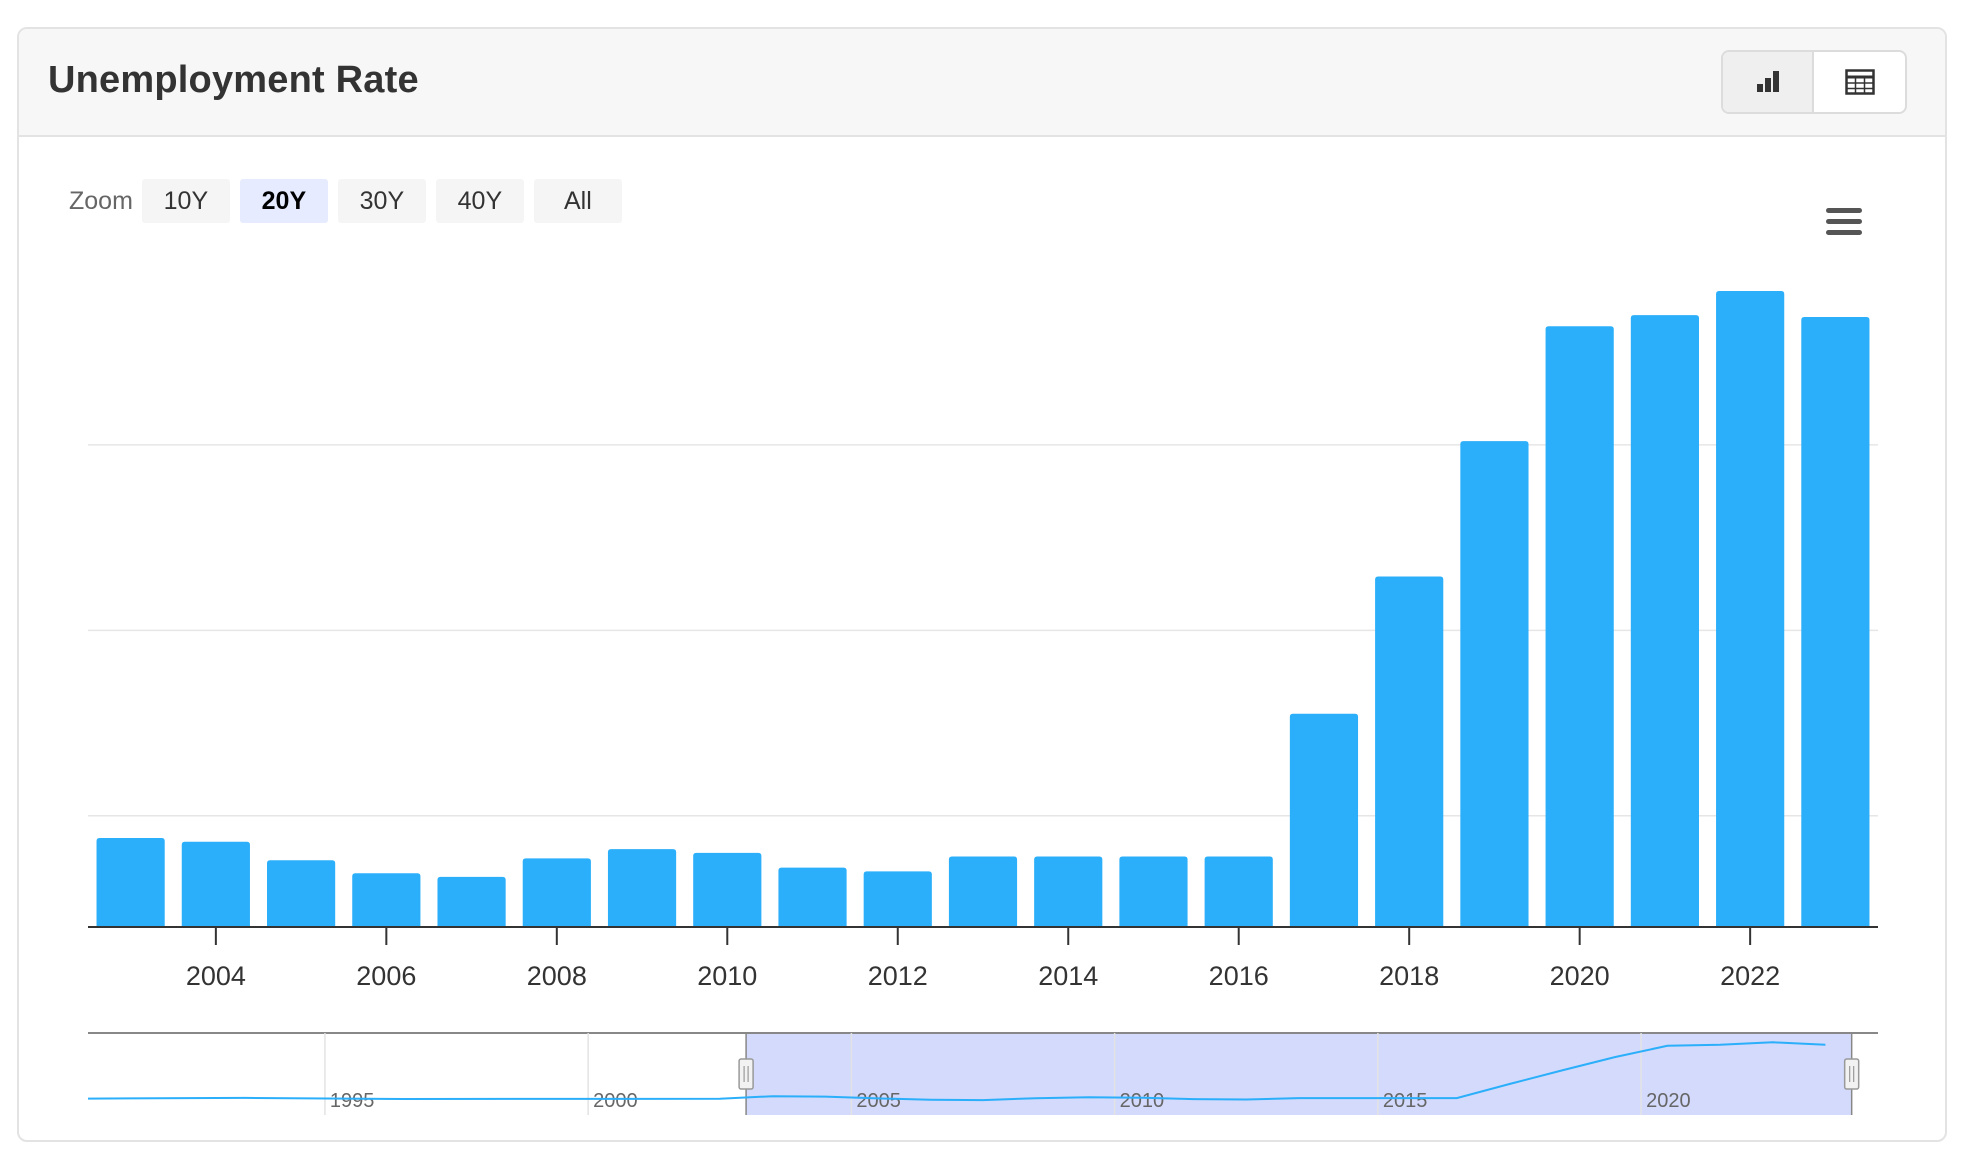 This screenshot has width=1965, height=1161. I want to click on bar-2011, so click(812, 897).